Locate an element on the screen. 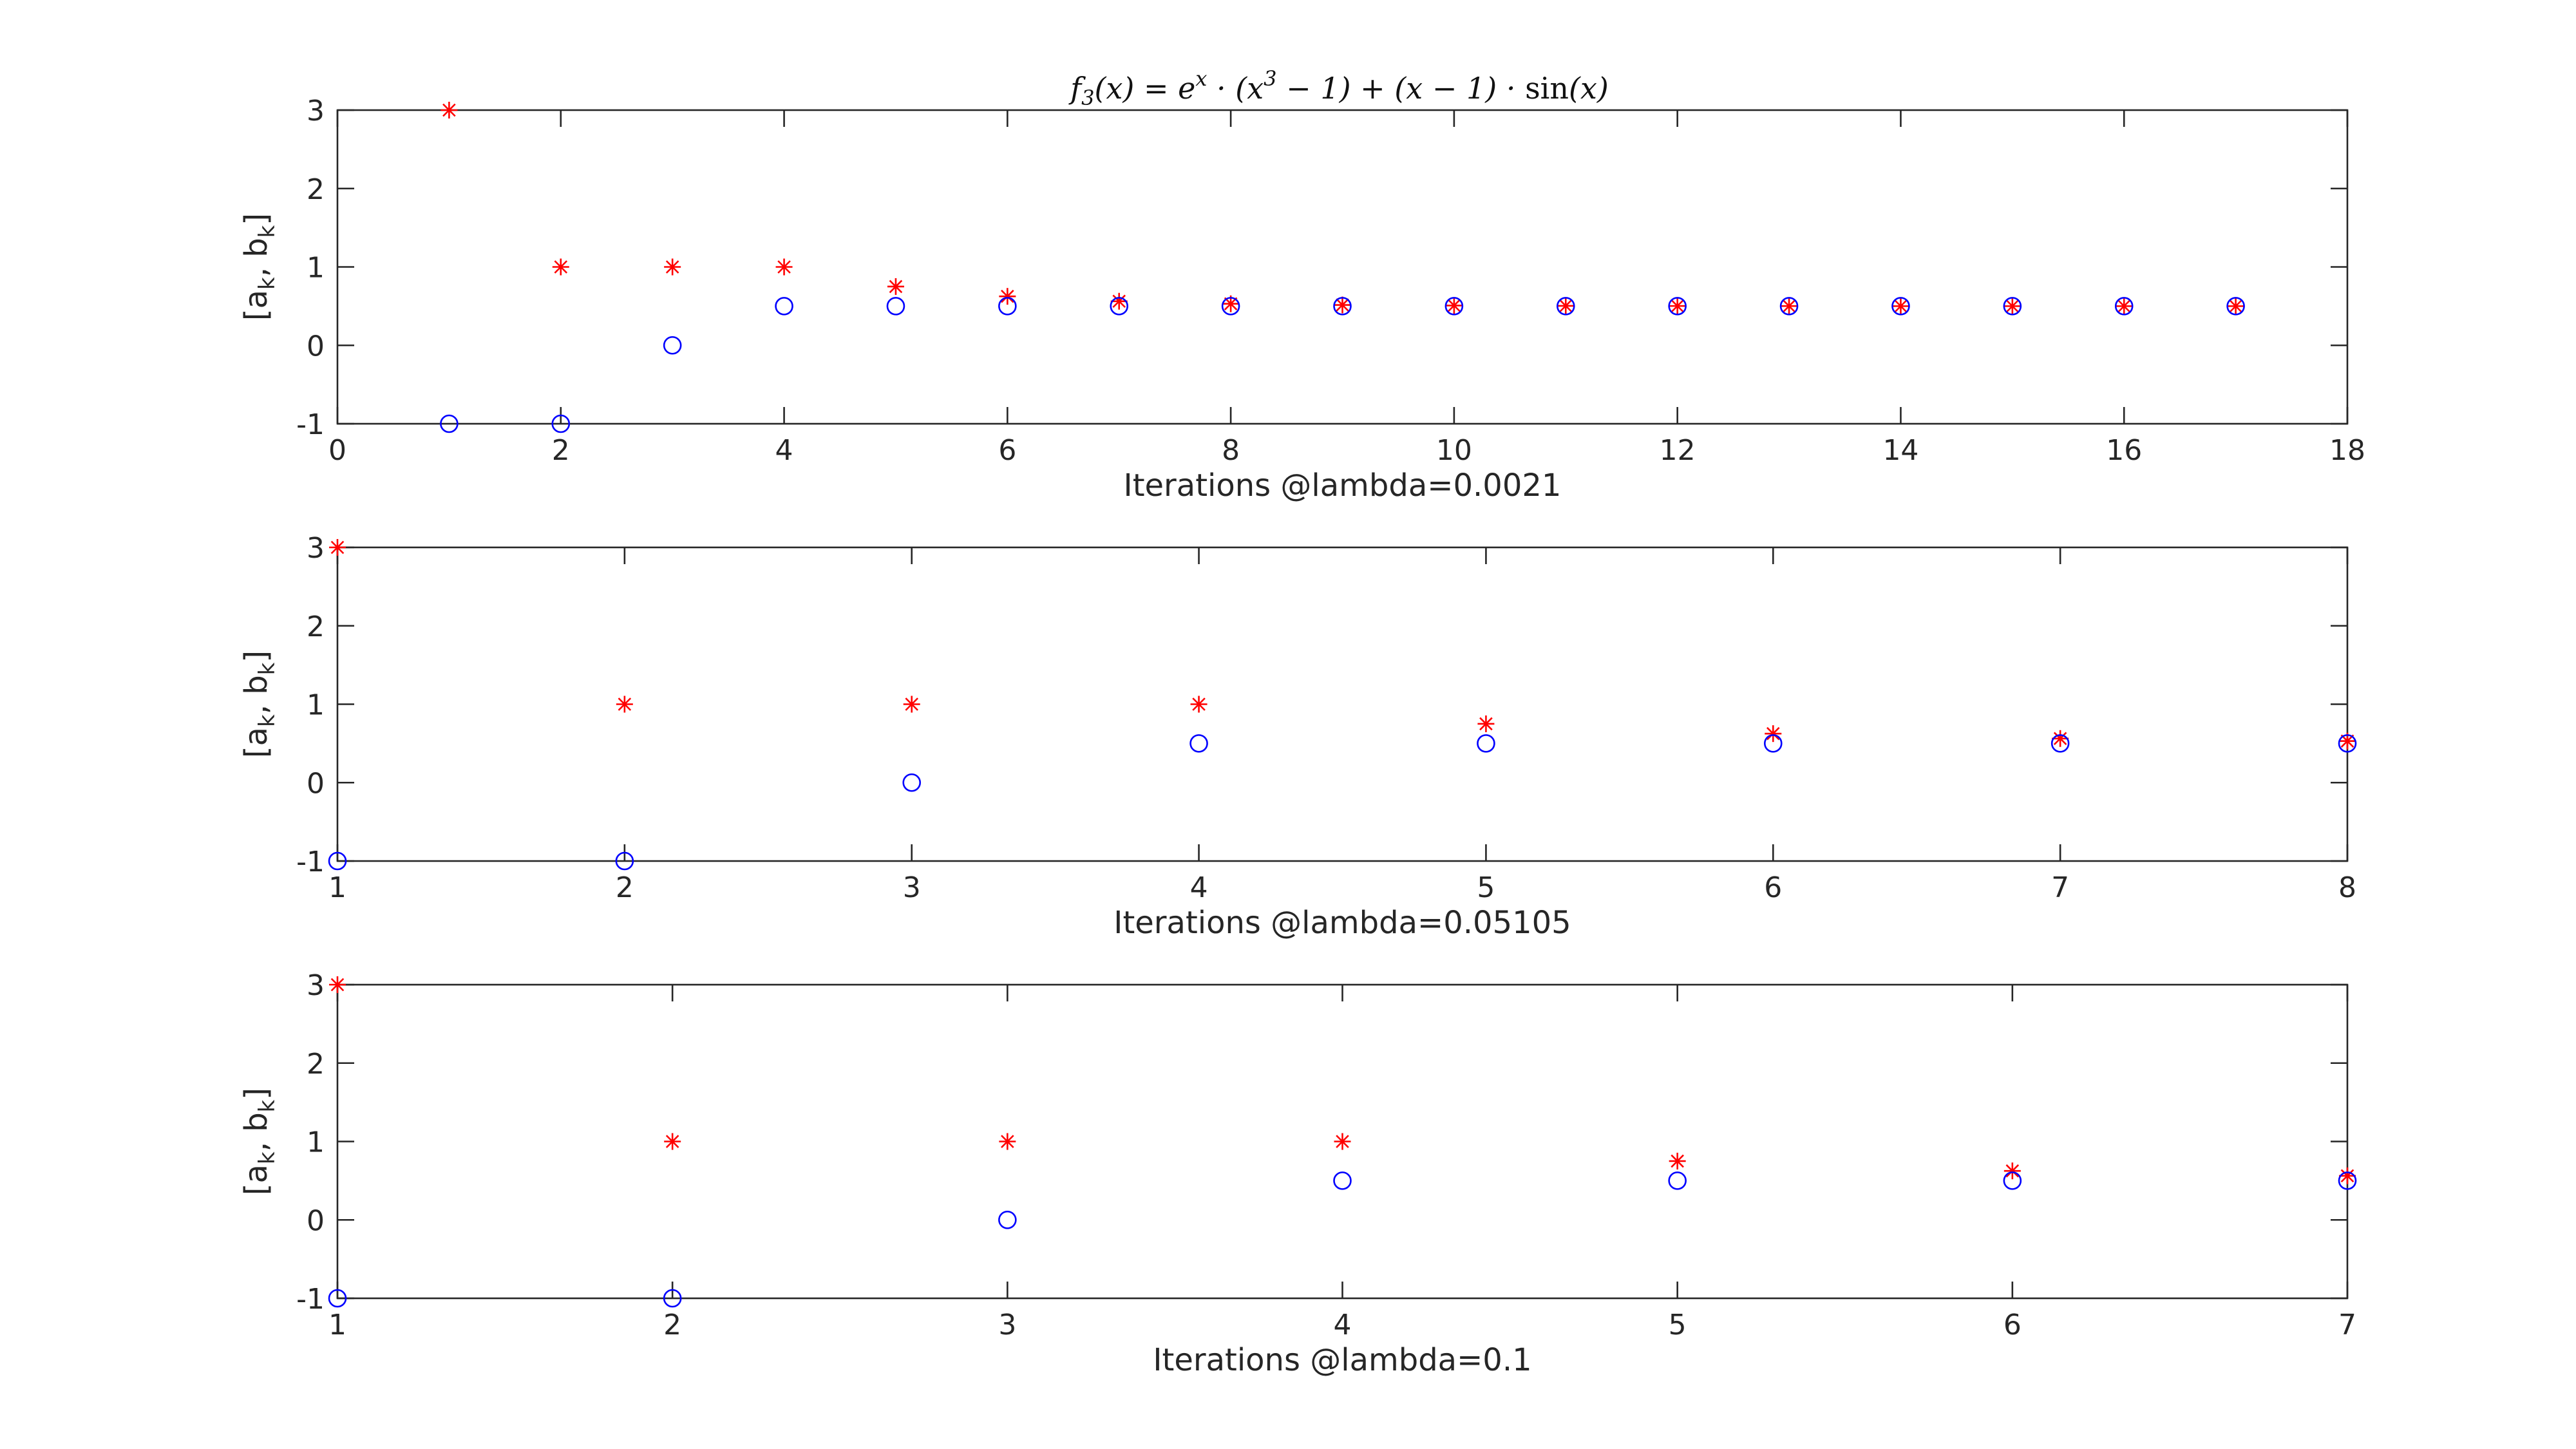 The width and height of the screenshot is (2576, 1449). x-tick-label: 3 is located at coordinates (1007, 1325).